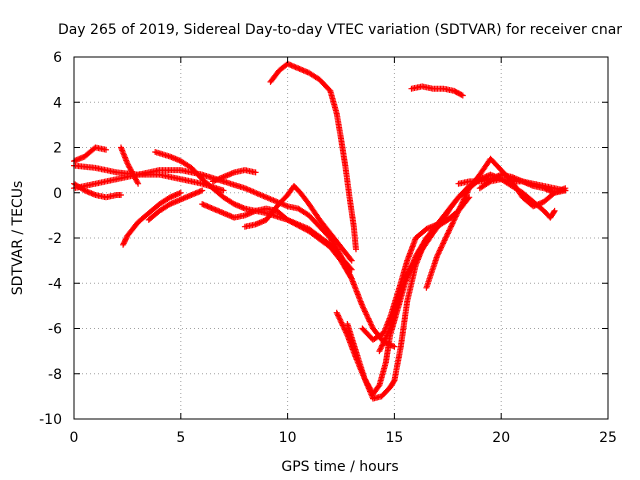 This screenshot has width=640, height=480. Describe the element at coordinates (57, 103) in the screenshot. I see `y-tick-label: 4` at that location.